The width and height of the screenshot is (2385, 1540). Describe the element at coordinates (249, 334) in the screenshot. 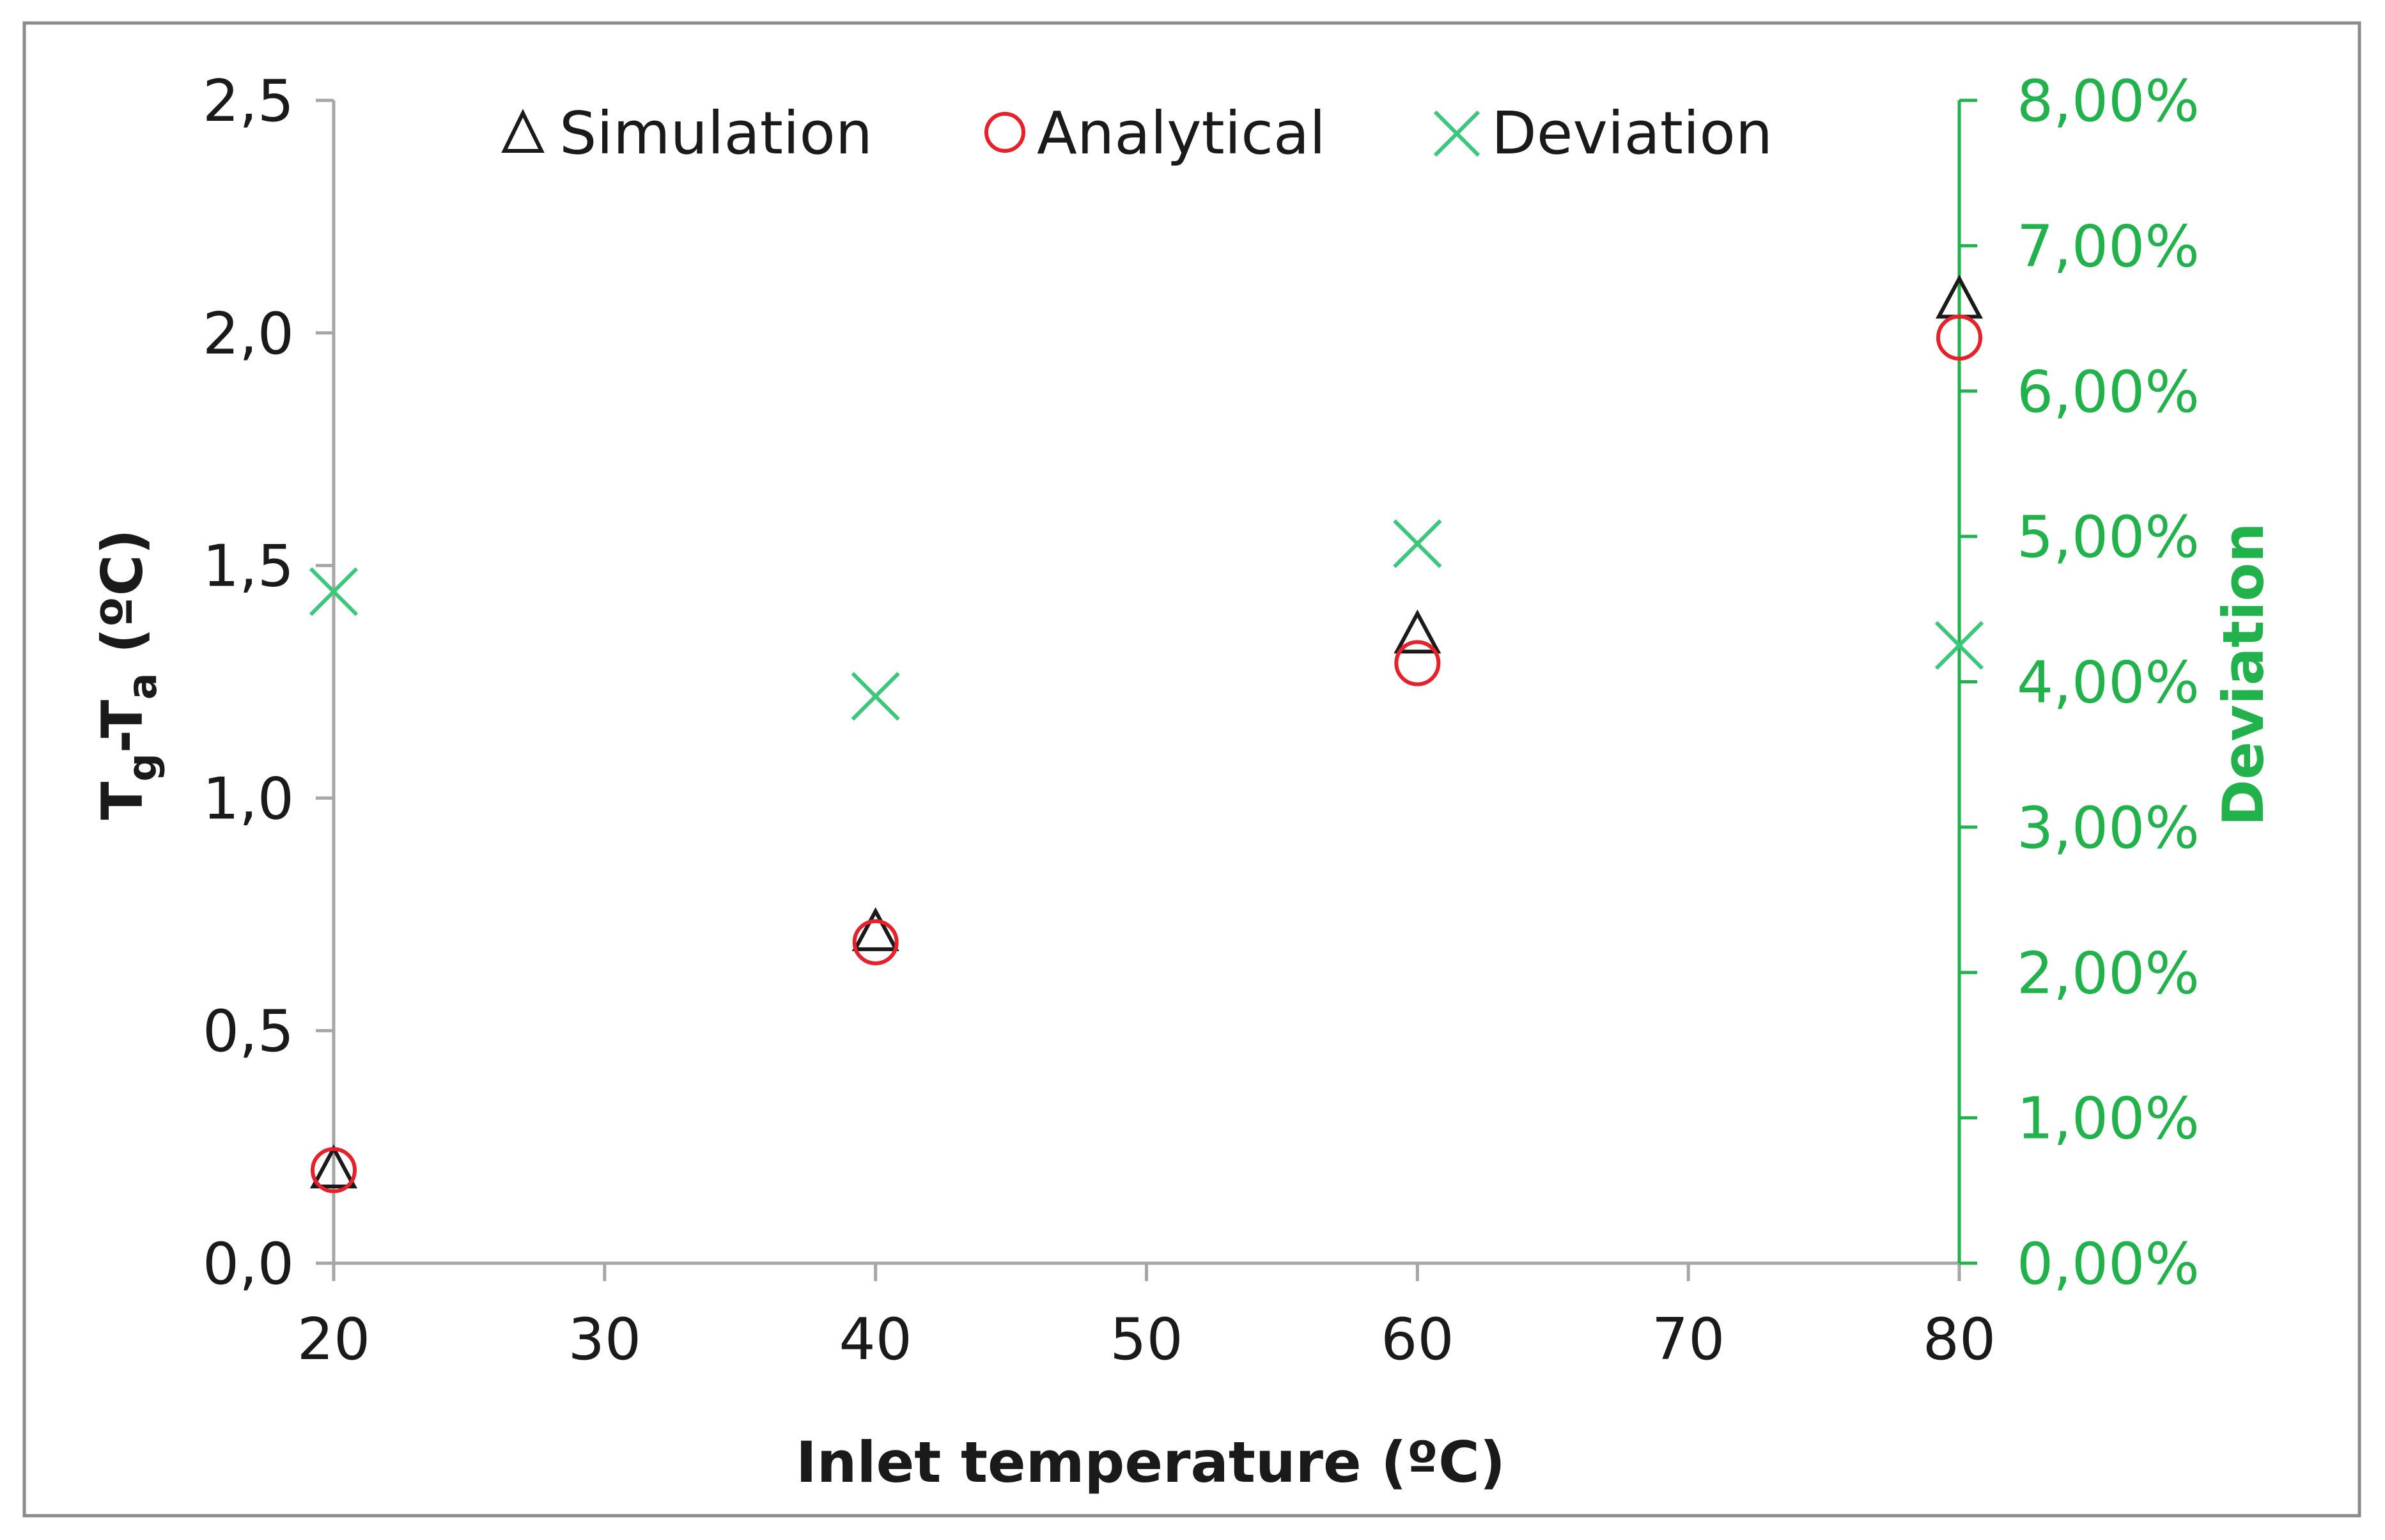

I see `y-tick-label: 2,0` at that location.